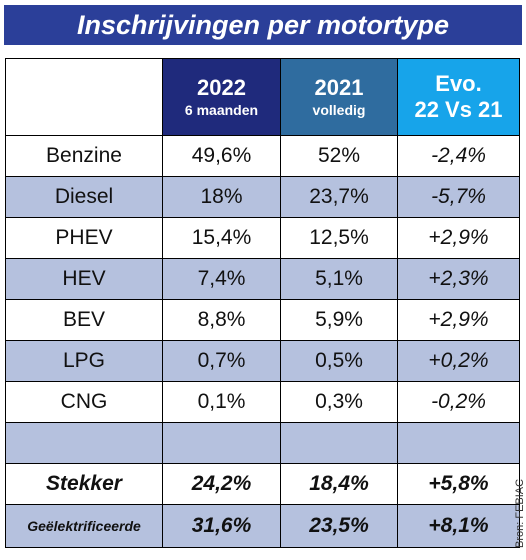 The image size is (526, 560). I want to click on cell: PHEV, so click(84, 238).